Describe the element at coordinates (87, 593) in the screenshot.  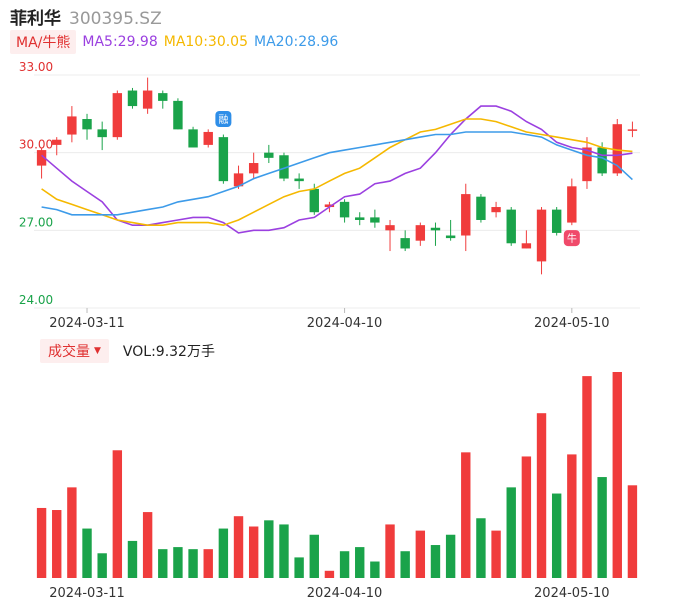
I see `volume-x-tick-label: 2024-03-11` at that location.